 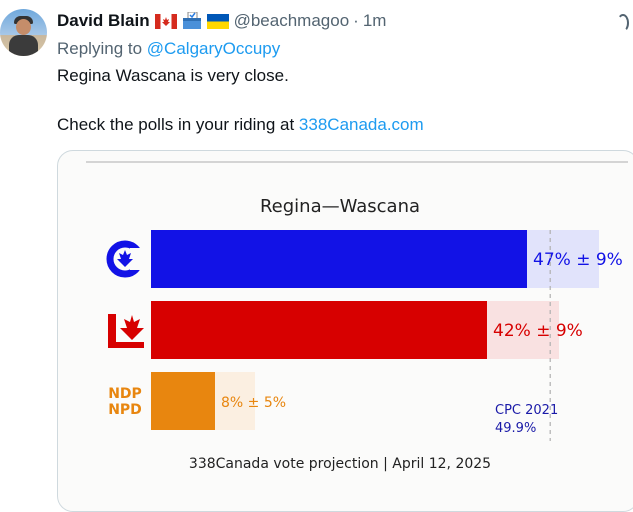 I want to click on bar-cpc, so click(x=339, y=259).